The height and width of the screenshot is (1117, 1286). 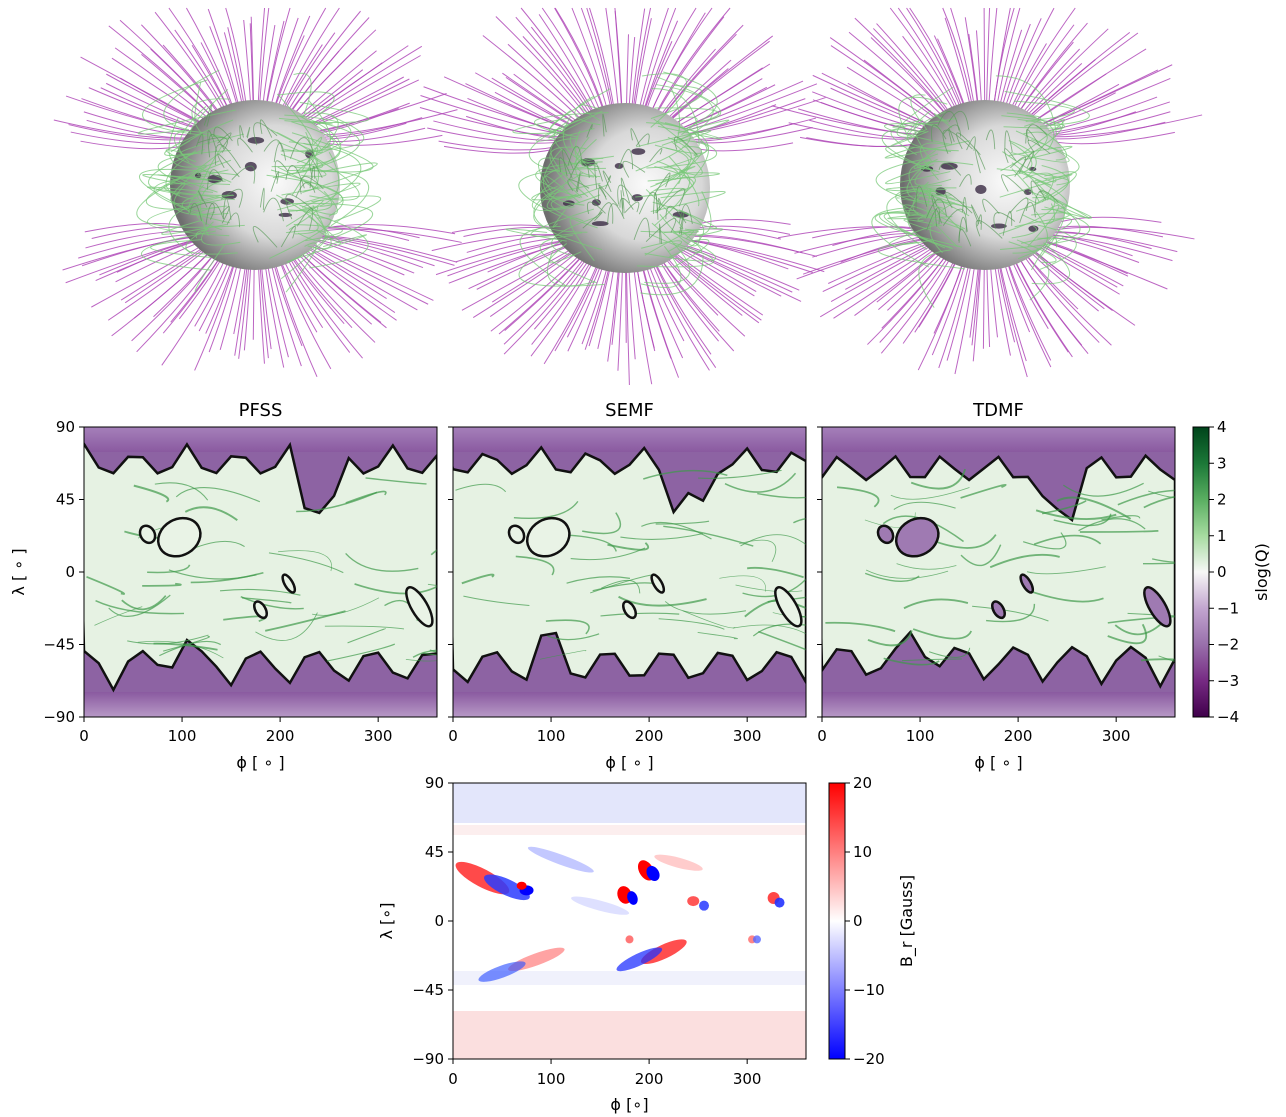 I want to click on colorbar-Br, so click(x=837, y=921).